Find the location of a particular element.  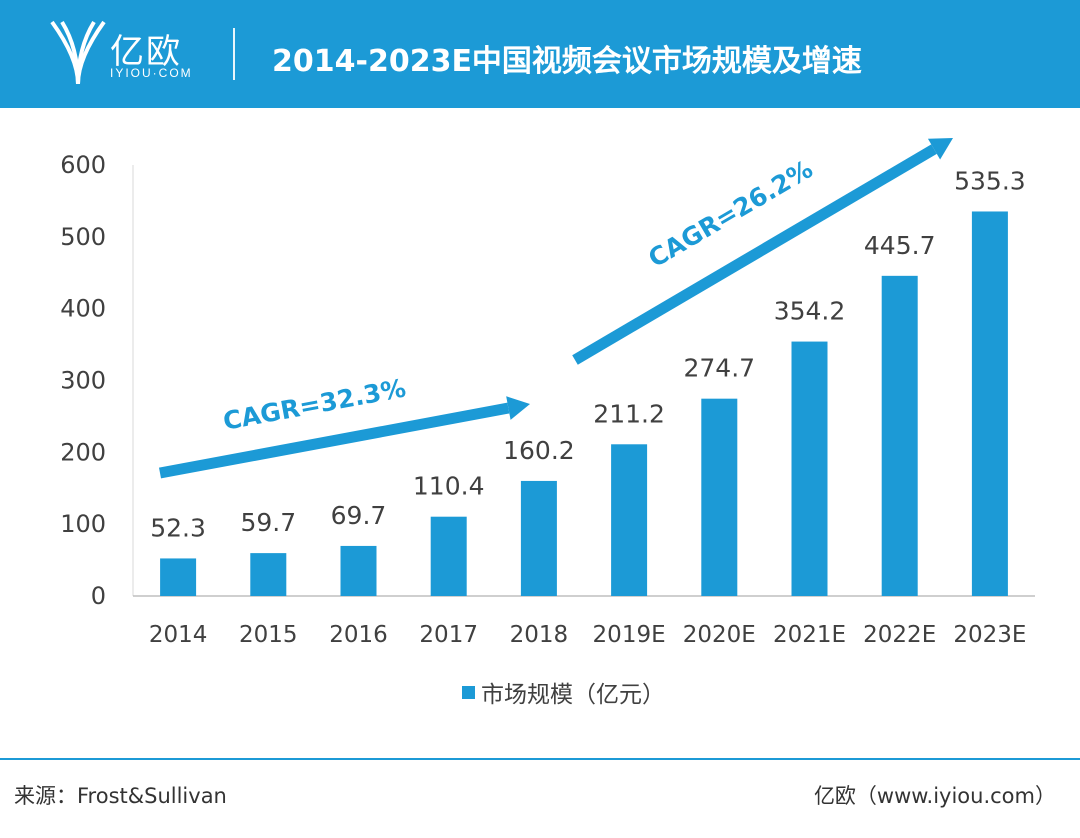

data-label: 59.7 is located at coordinates (268, 522).